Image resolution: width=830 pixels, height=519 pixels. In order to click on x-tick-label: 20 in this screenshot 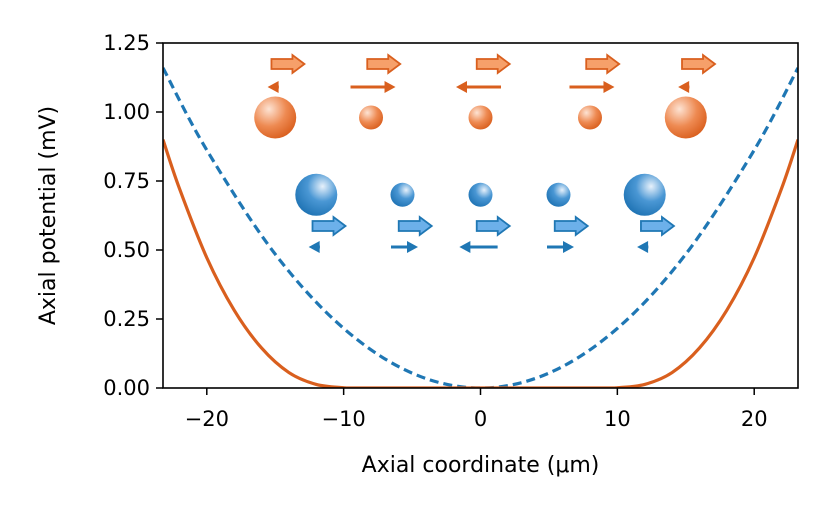, I will do `click(754, 419)`.